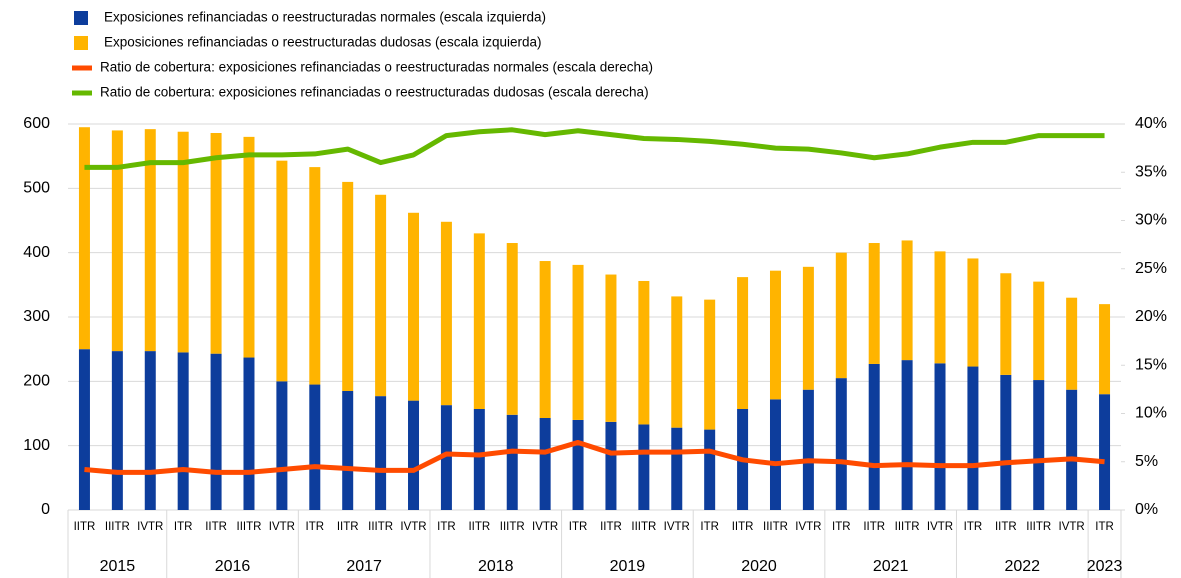 The height and width of the screenshot is (578, 1181). I want to click on y-tick-label: 600, so click(36, 123).